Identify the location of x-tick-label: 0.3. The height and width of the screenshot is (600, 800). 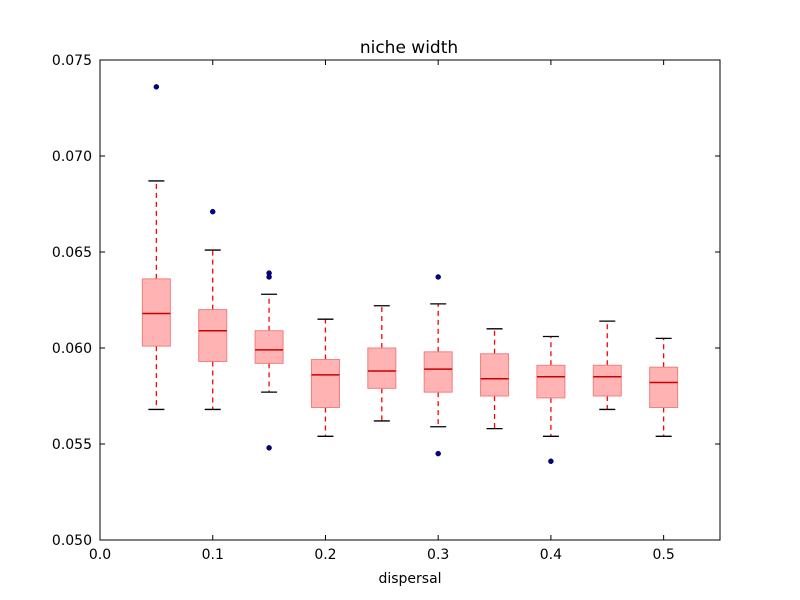
(438, 555).